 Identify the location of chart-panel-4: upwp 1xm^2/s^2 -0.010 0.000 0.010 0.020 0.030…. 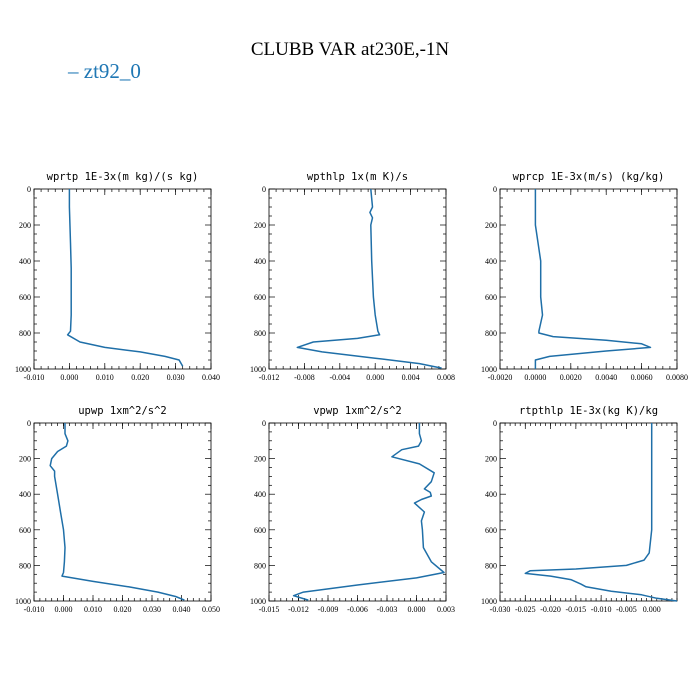
(117, 509).